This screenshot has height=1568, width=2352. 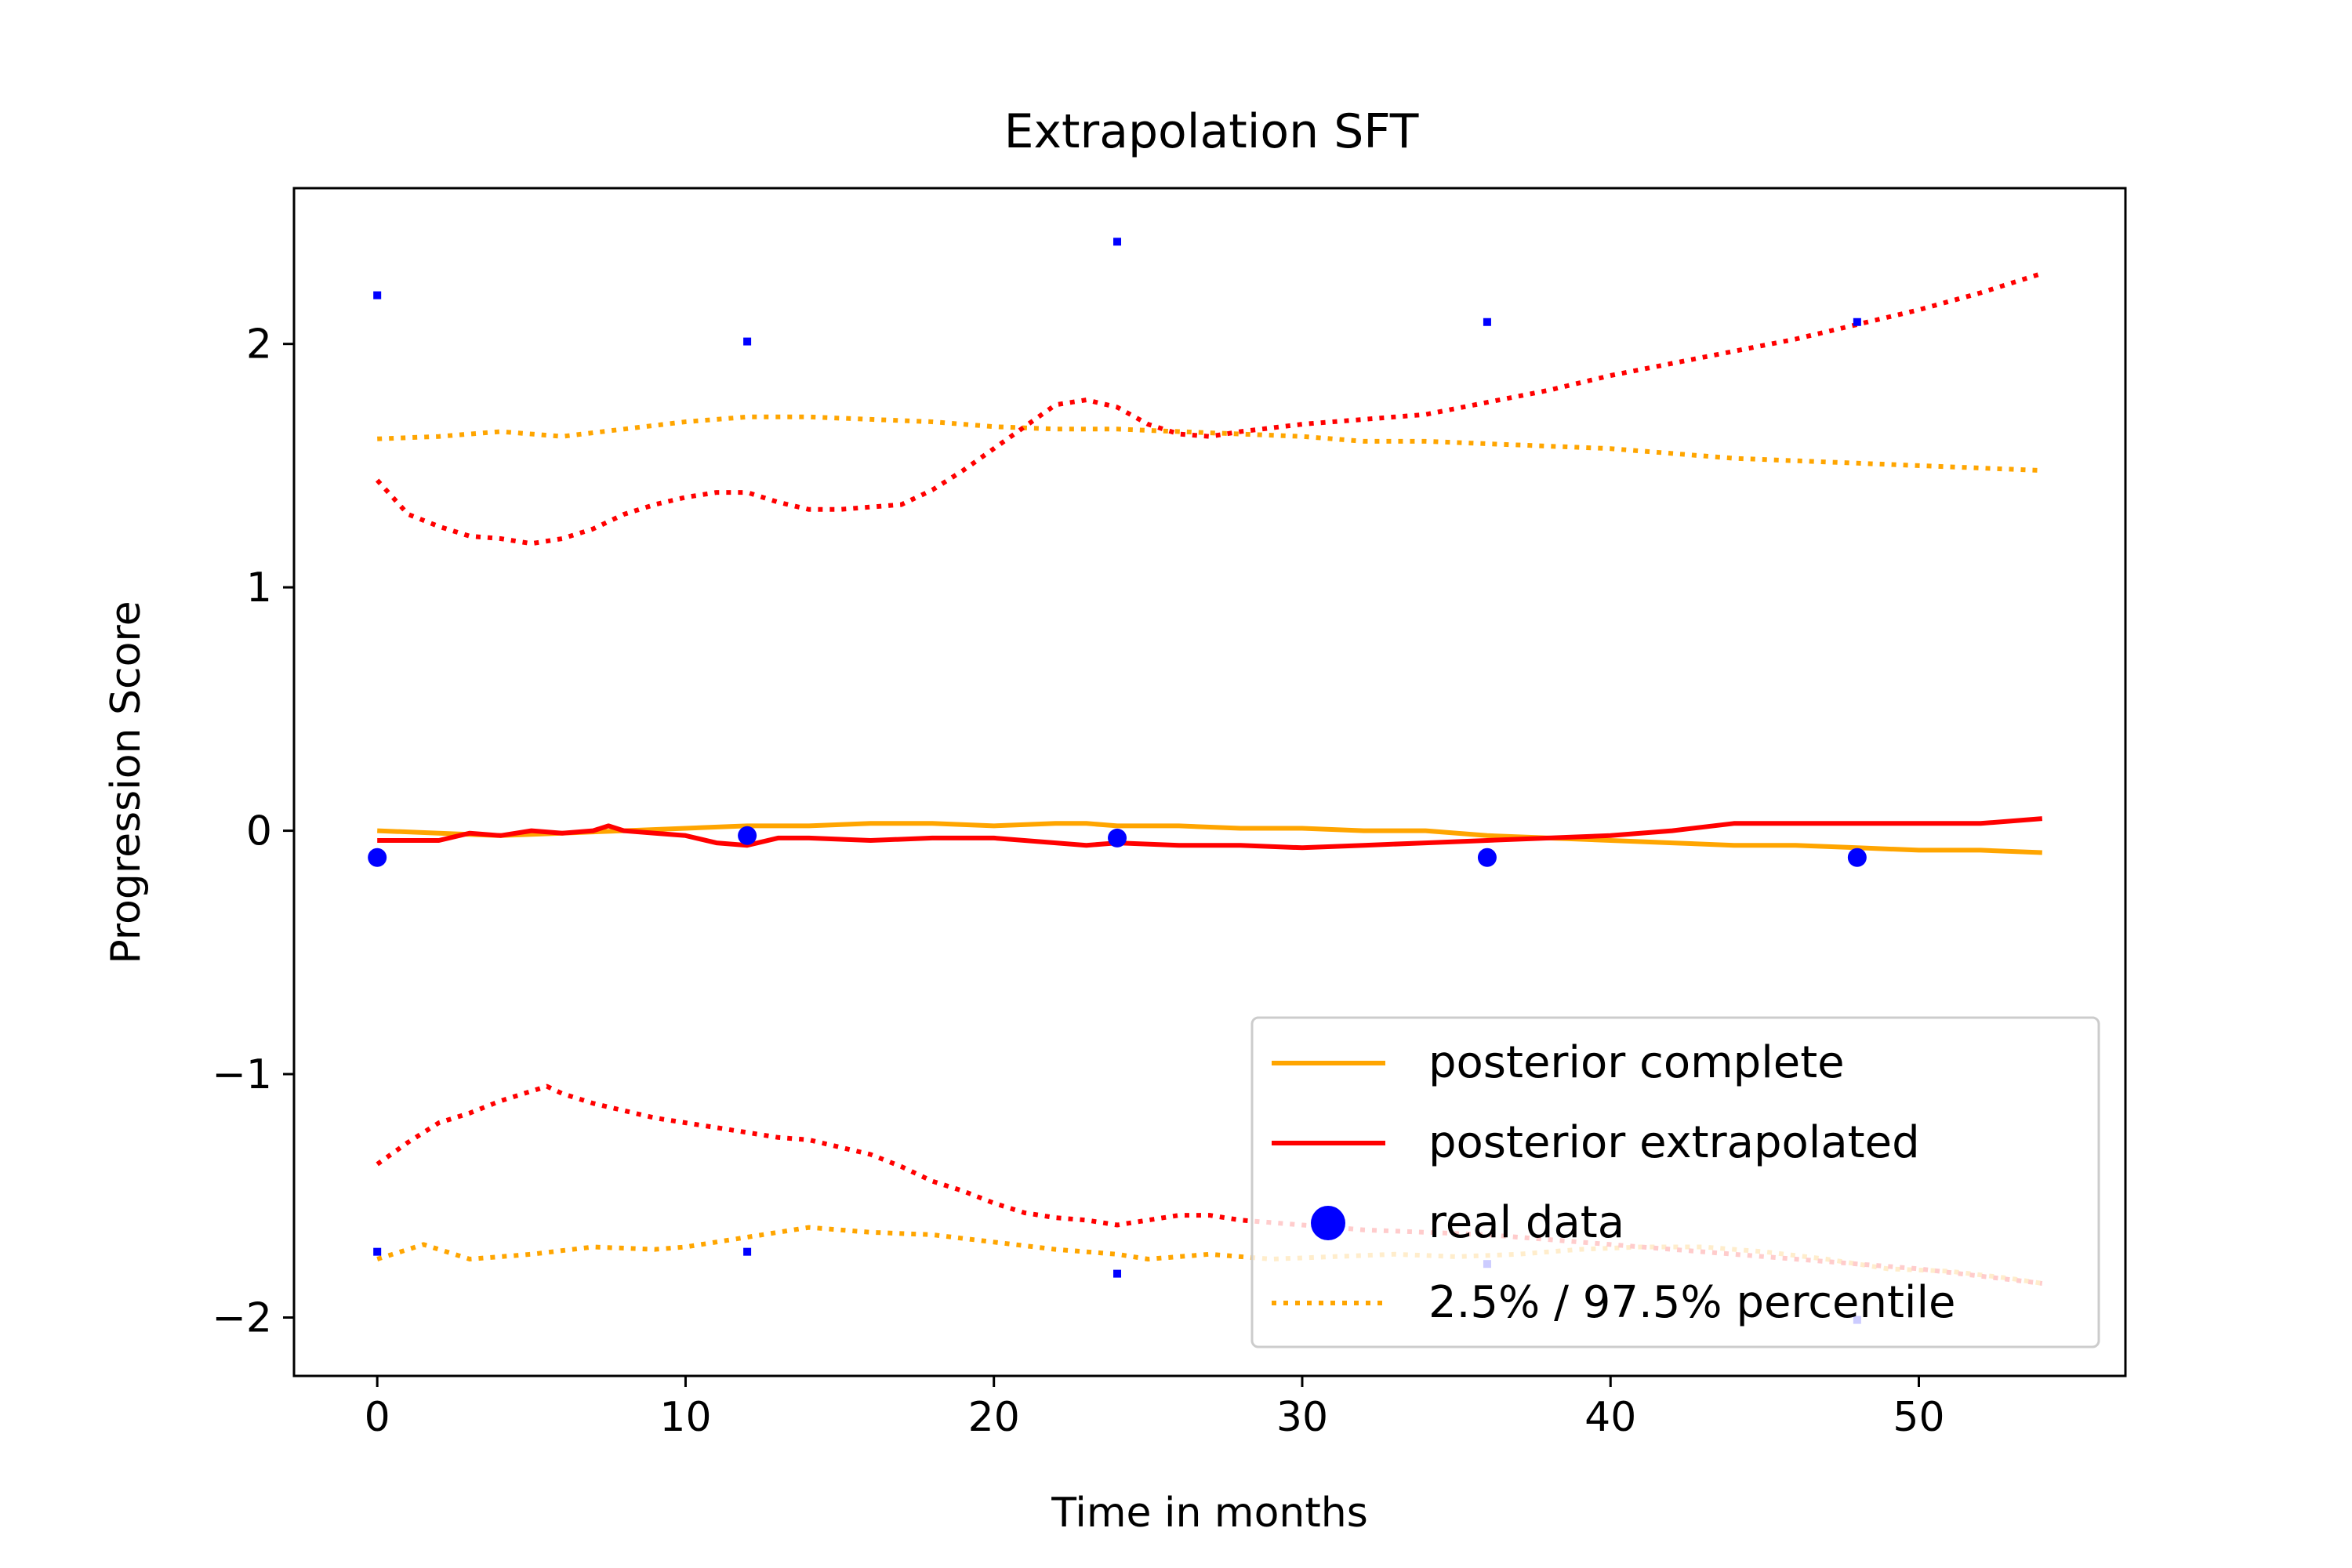 I want to click on y-tick-label-0: −2, so click(x=242, y=1317).